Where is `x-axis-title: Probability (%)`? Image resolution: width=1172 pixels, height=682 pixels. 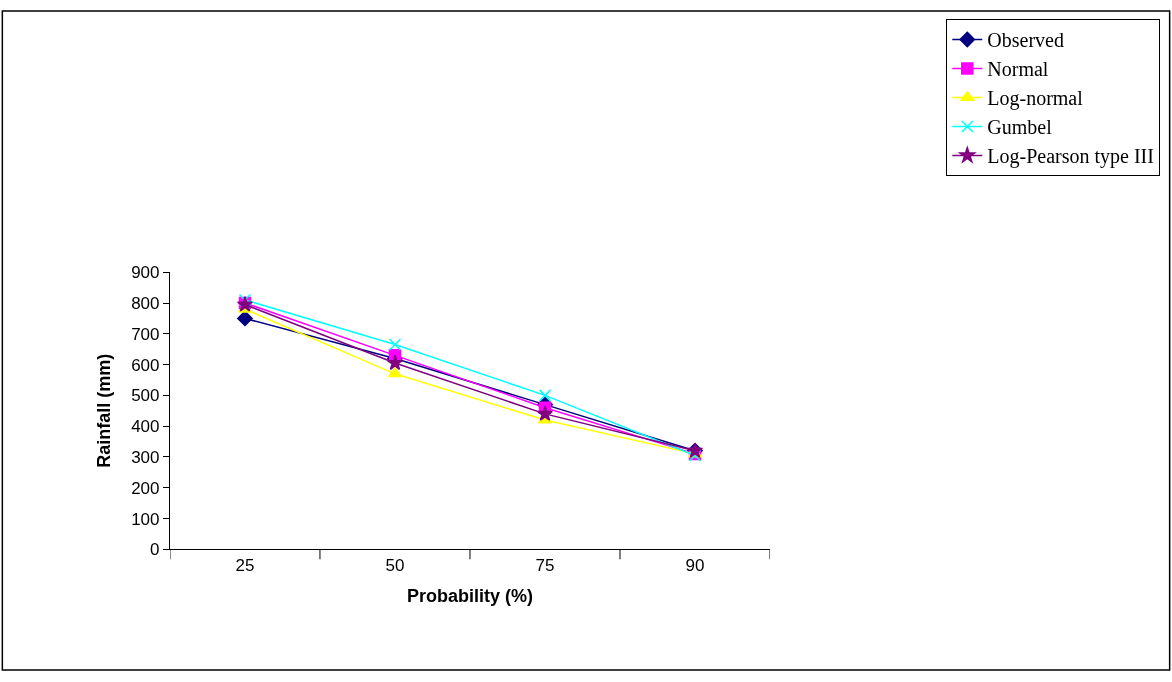 x-axis-title: Probability (%) is located at coordinates (469, 595).